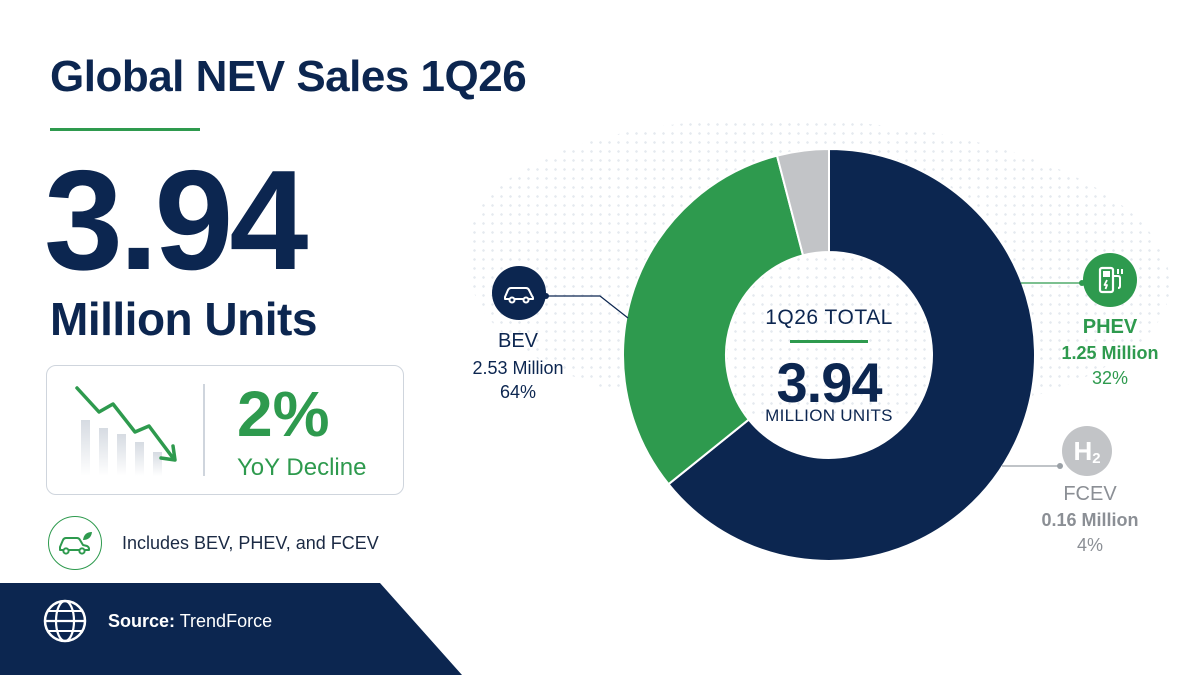 The image size is (1200, 675). I want to click on eco-car-icon, so click(75, 543).